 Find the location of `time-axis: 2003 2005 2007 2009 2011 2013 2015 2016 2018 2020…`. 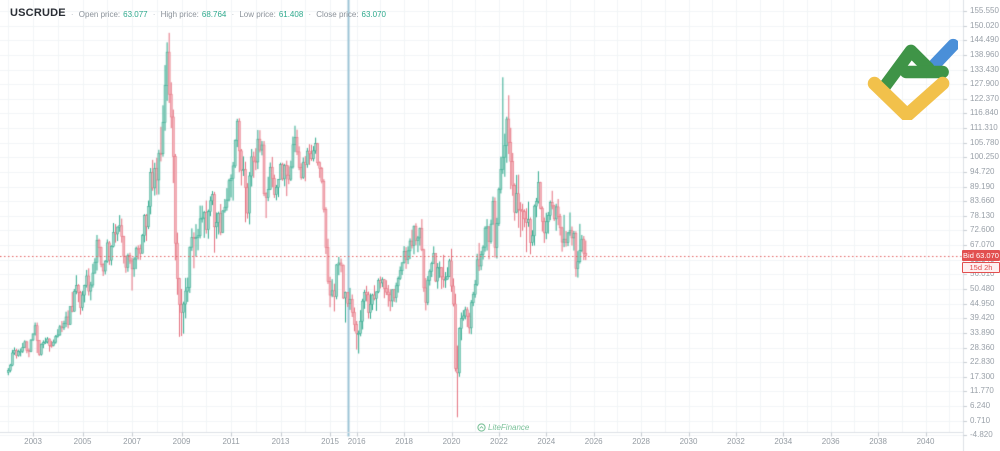

time-axis: 2003 2005 2007 2009 2011 2013 2015 2016 2018 2020… is located at coordinates (481, 442).